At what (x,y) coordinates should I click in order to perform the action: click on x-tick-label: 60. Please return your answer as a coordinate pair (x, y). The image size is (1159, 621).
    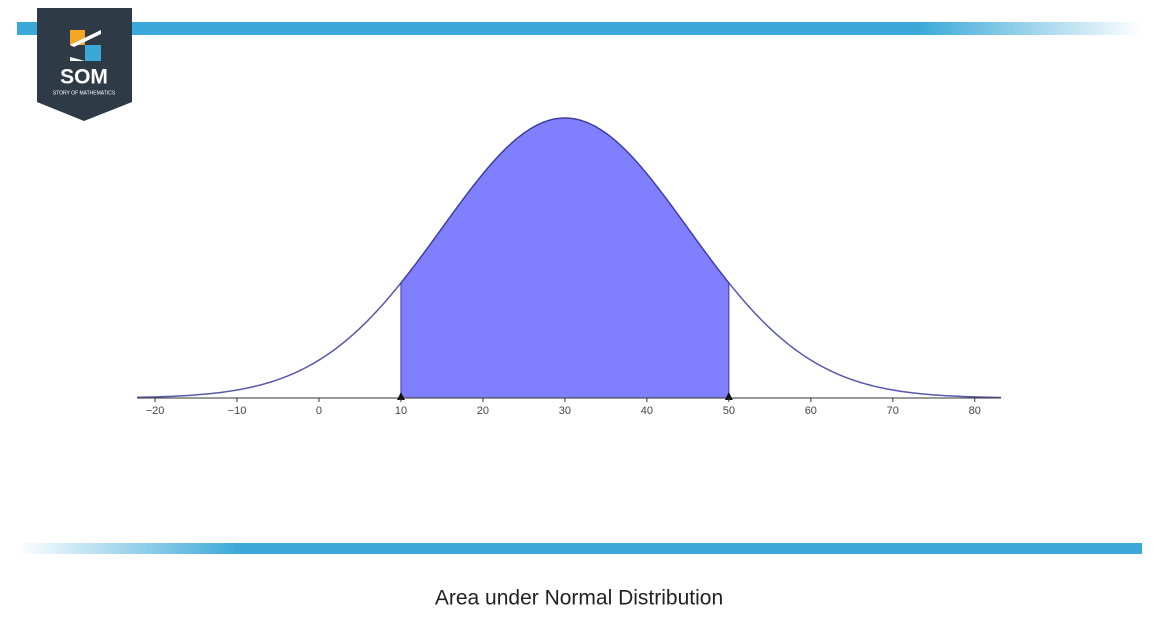
    Looking at the image, I should click on (811, 411).